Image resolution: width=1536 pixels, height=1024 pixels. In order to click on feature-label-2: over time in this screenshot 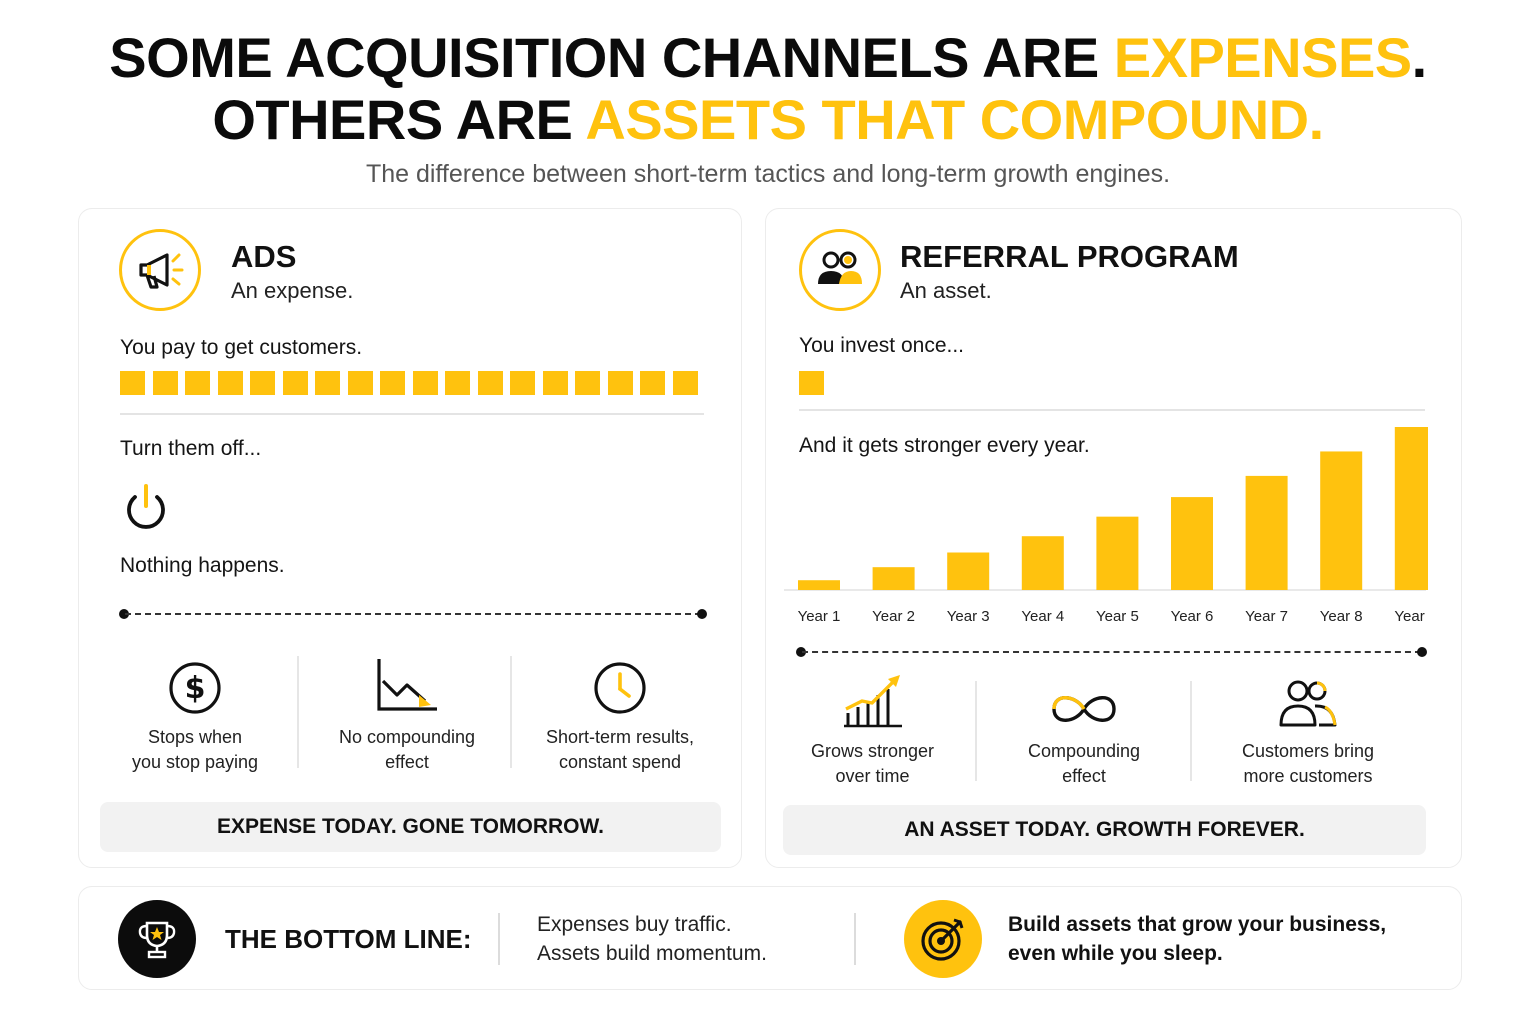, I will do `click(872, 776)`.